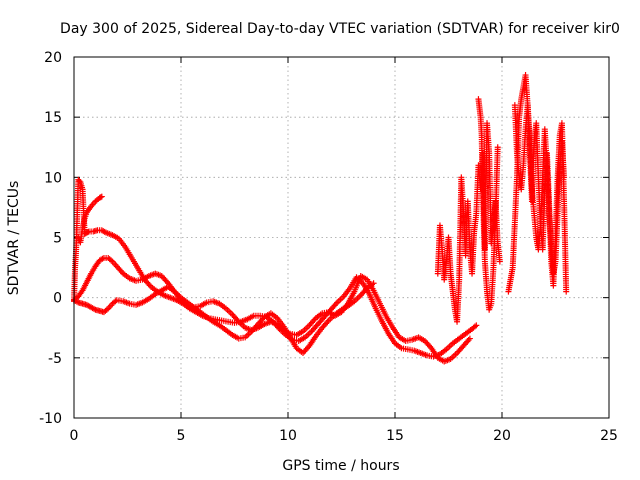  What do you see at coordinates (609, 436) in the screenshot?
I see `x-tick-label: 25` at bounding box center [609, 436].